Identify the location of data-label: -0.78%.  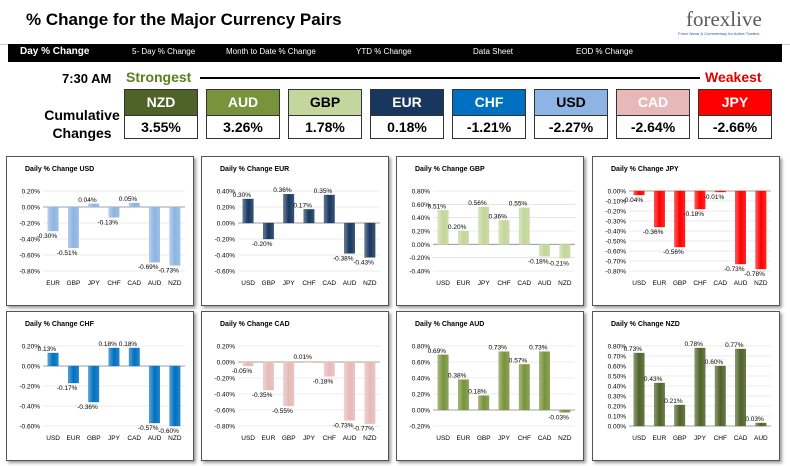
(754, 274).